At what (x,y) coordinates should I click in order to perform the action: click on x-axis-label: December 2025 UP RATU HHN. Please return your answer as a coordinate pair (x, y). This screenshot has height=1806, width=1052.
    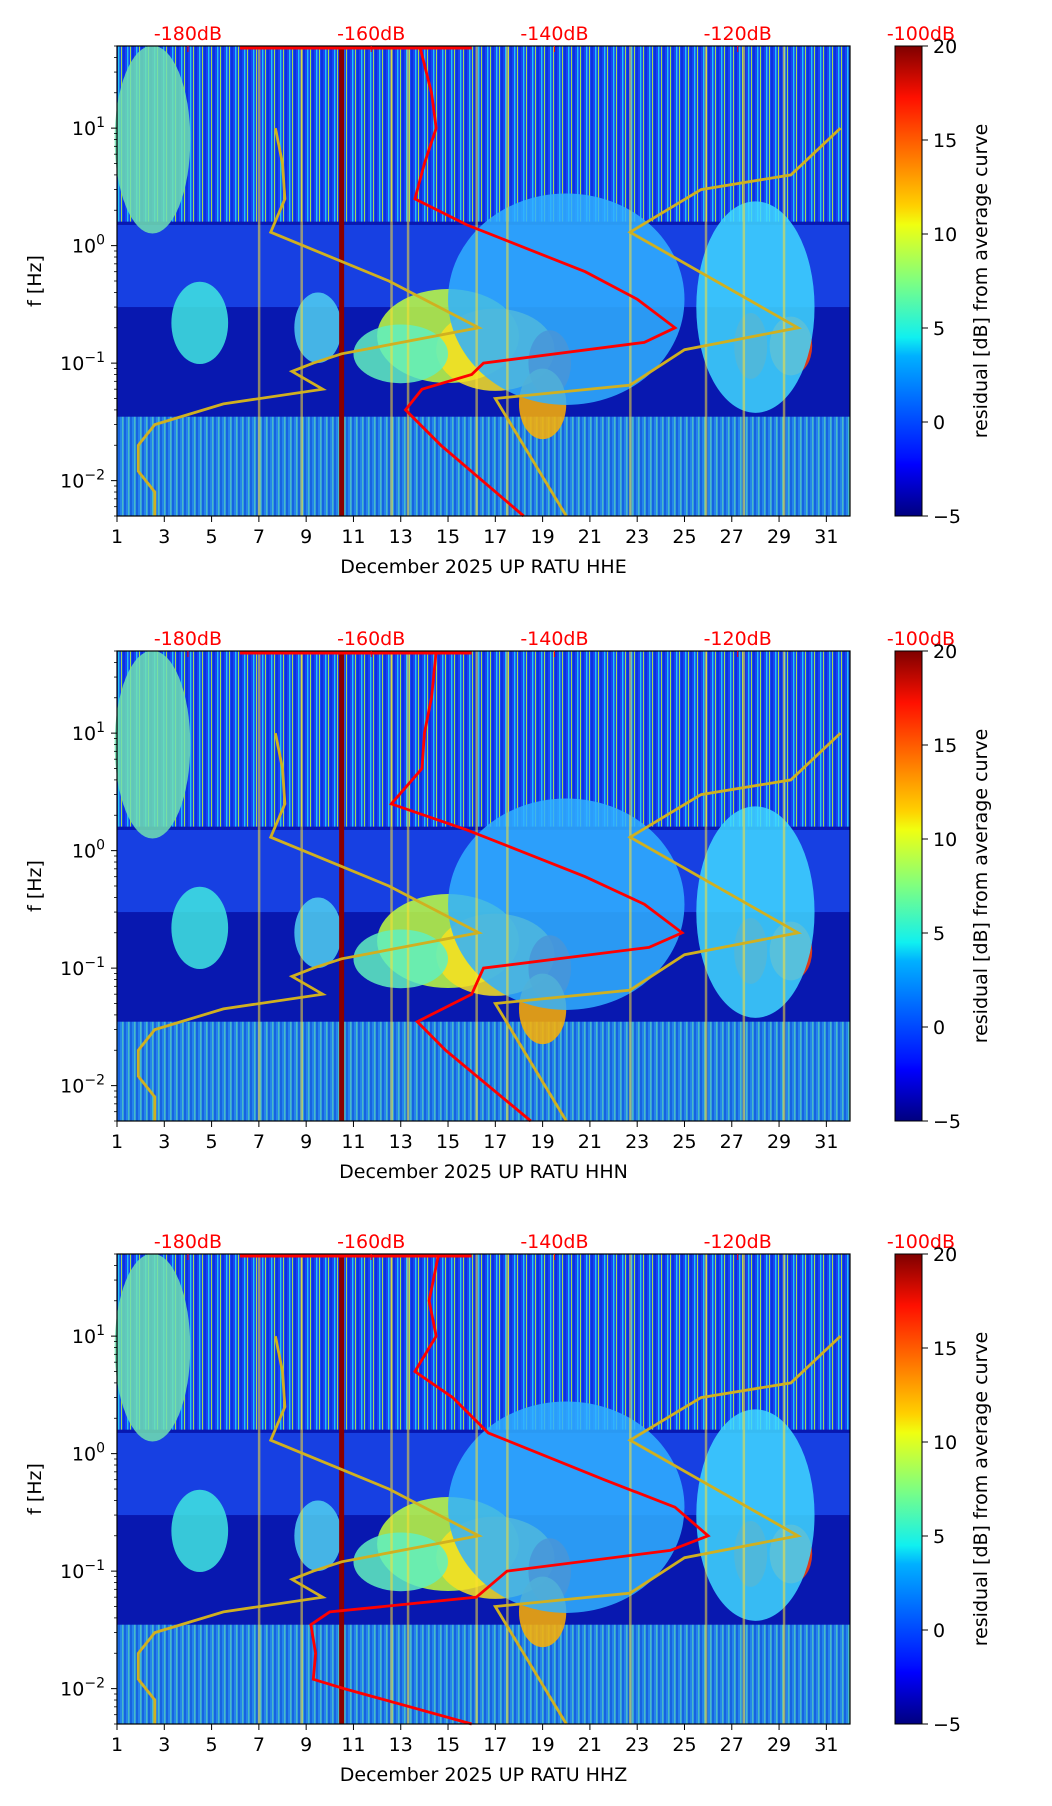
    Looking at the image, I should click on (483, 1172).